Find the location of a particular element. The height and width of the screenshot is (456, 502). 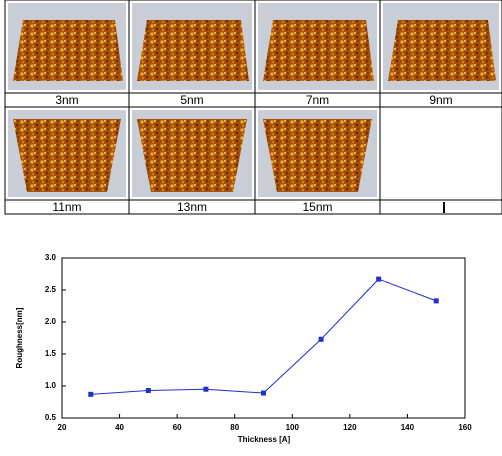

y-tick-label: 1.0 is located at coordinates (51, 385).